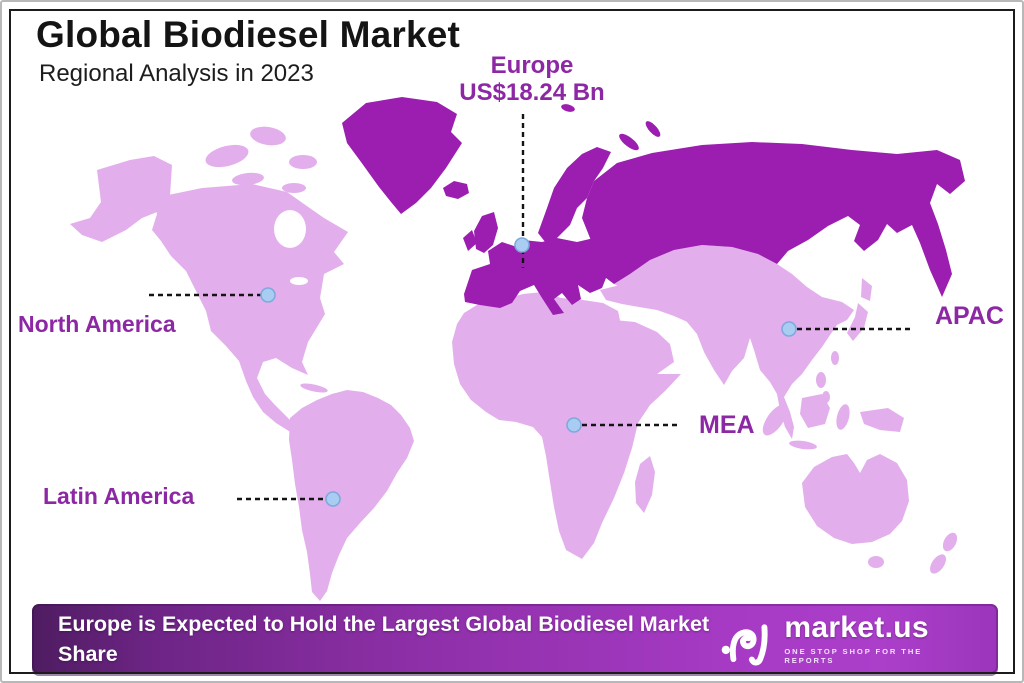 This screenshot has height=683, width=1024. What do you see at coordinates (268, 295) in the screenshot?
I see `north-america-marker` at bounding box center [268, 295].